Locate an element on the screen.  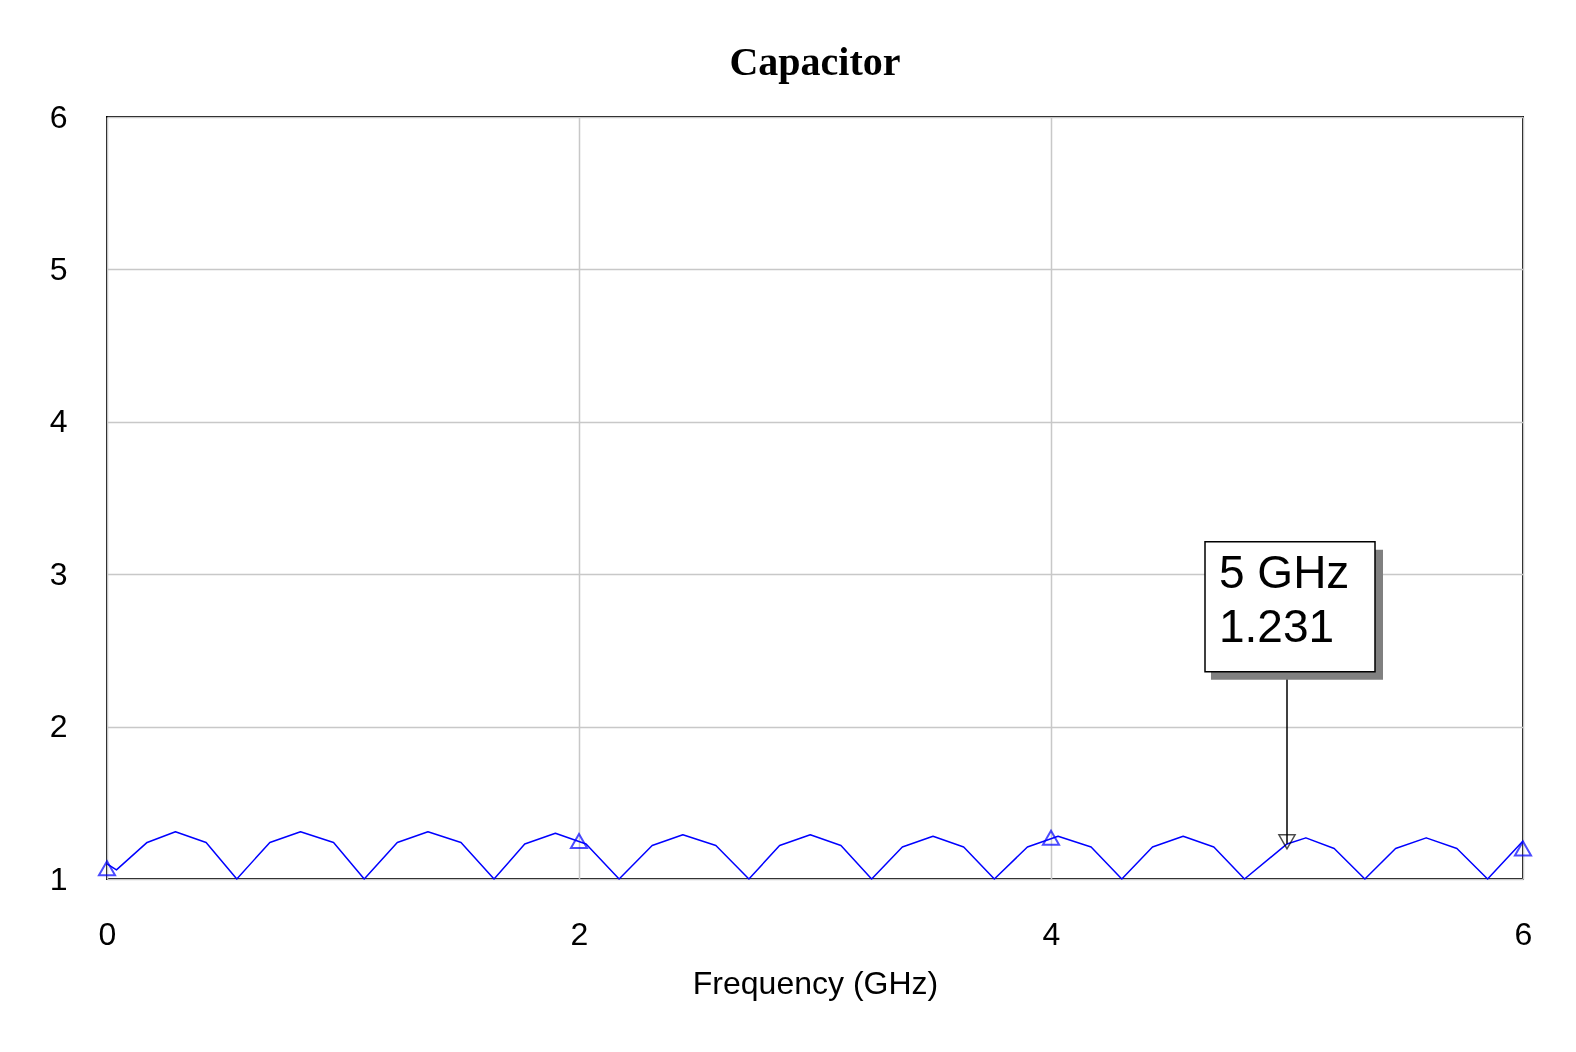
x-axis-title: Frequency (GHz) is located at coordinates (815, 982).